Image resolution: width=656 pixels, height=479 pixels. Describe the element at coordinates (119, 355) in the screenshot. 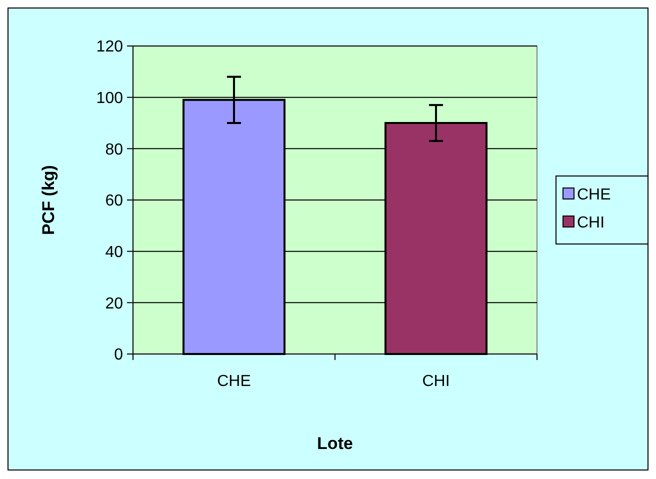

I see `y-tick-label: 0` at that location.